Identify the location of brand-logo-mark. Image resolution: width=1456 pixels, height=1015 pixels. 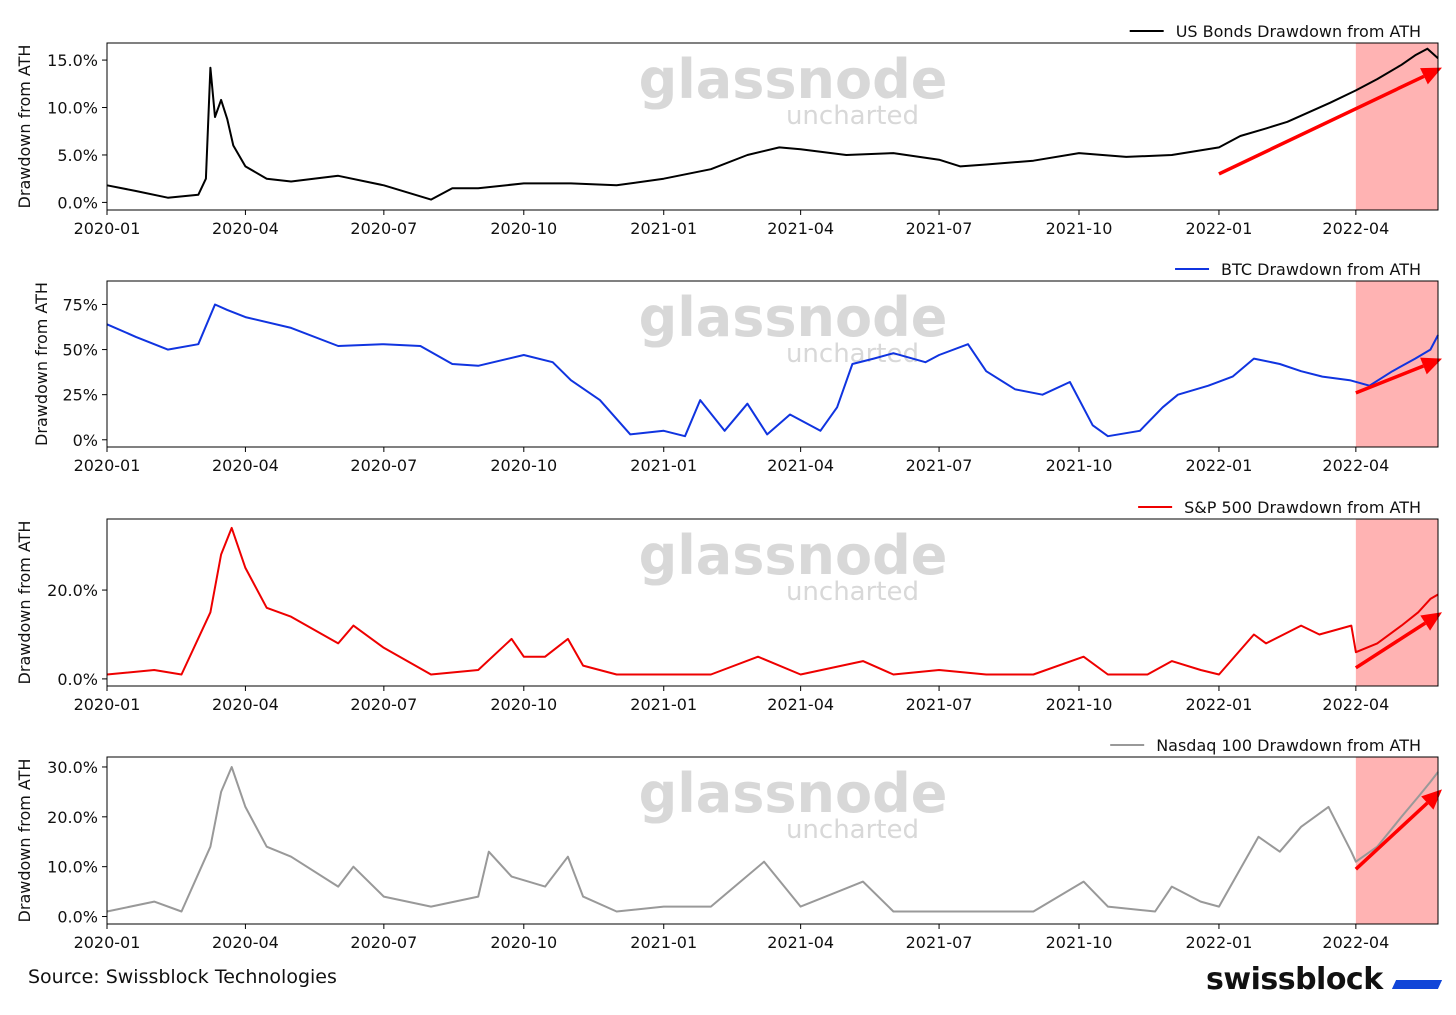
(1417, 984).